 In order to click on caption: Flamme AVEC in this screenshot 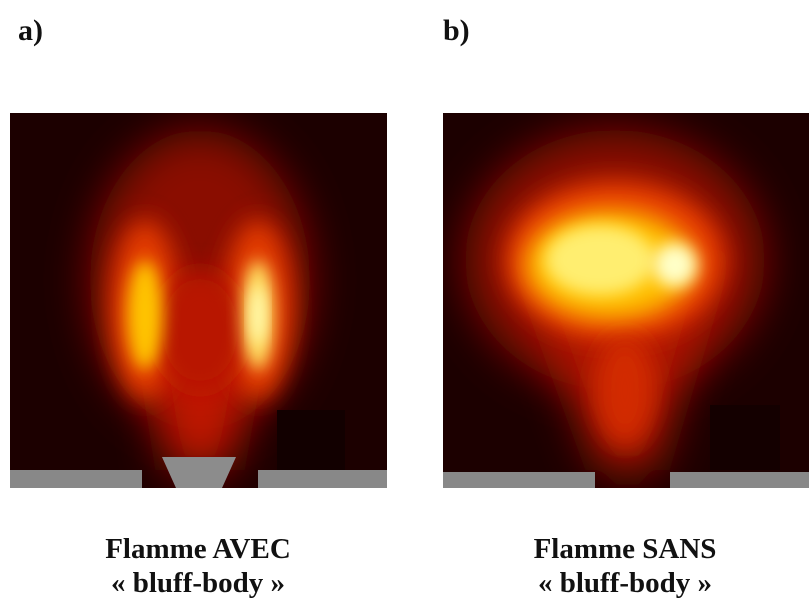, I will do `click(198, 549)`.